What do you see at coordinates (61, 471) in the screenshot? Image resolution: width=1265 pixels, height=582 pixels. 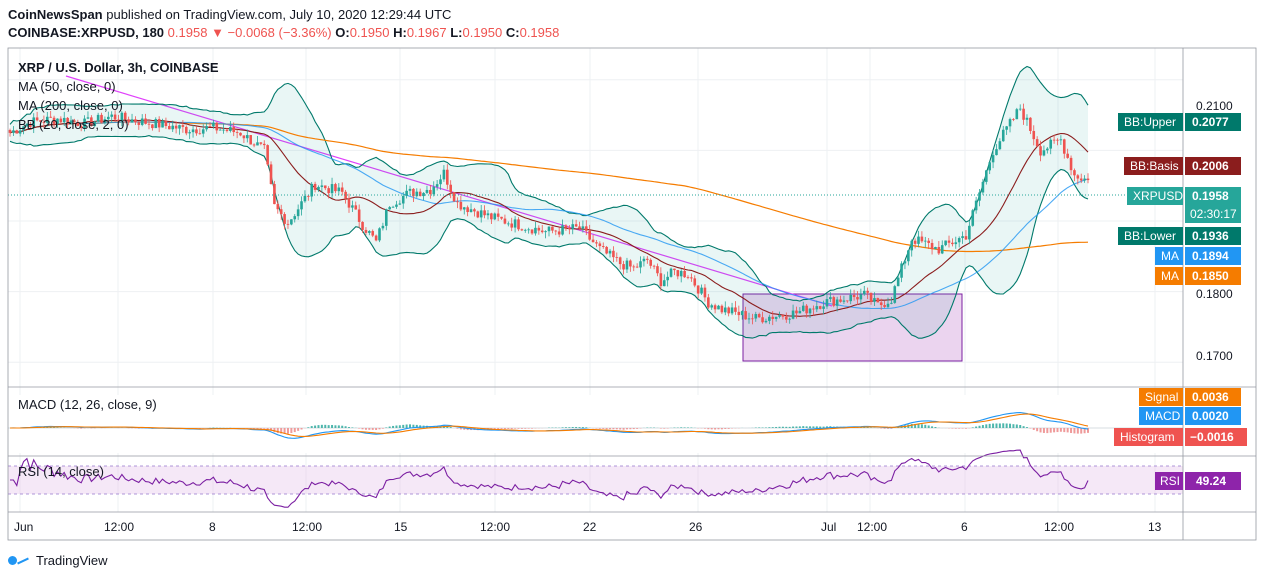 I see `rsi-legend: RSI (14, close)` at bounding box center [61, 471].